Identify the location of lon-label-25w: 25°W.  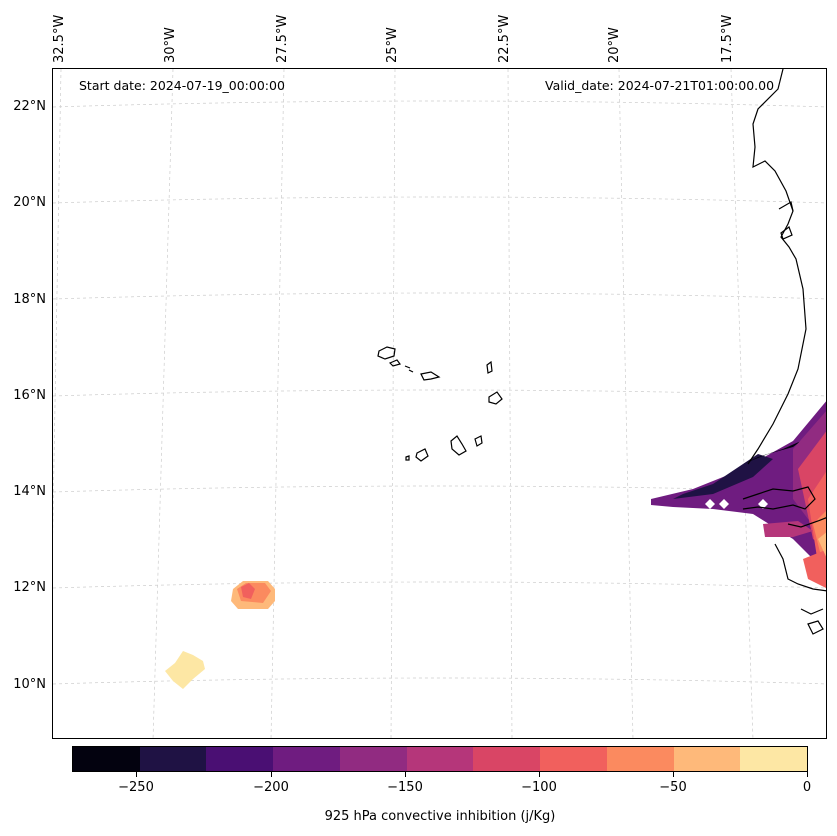
(392, 45).